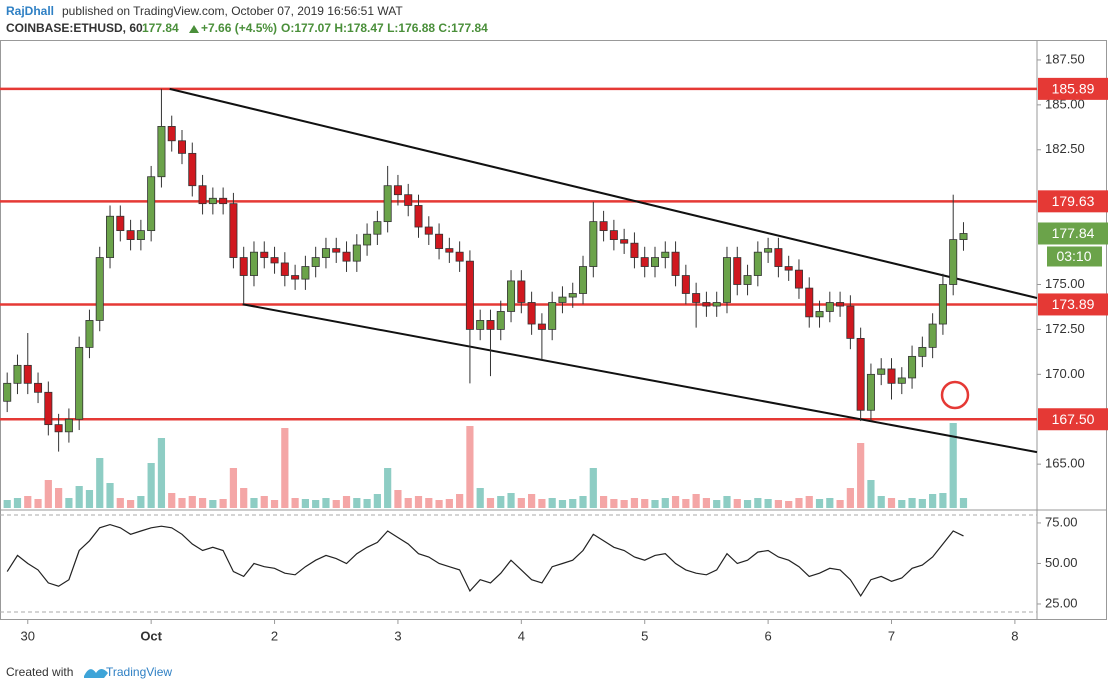 The height and width of the screenshot is (696, 1113). What do you see at coordinates (1073, 201) in the screenshot?
I see `level-label: 179.63` at bounding box center [1073, 201].